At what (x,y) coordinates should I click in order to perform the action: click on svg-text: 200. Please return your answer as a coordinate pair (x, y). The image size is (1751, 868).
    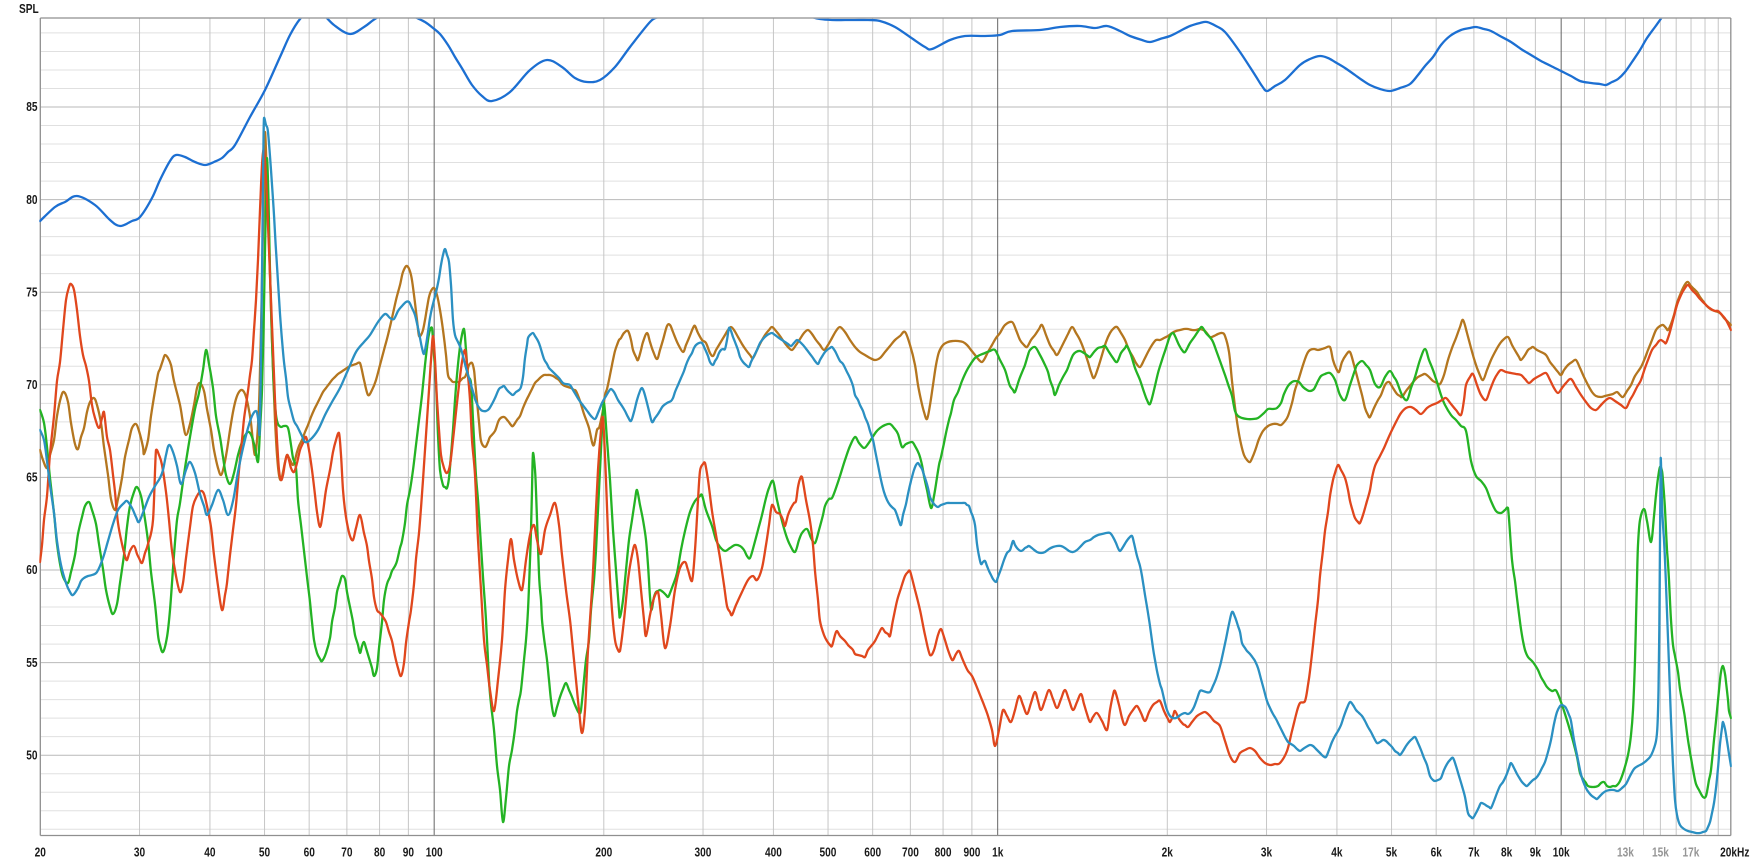
    Looking at the image, I should click on (603, 852).